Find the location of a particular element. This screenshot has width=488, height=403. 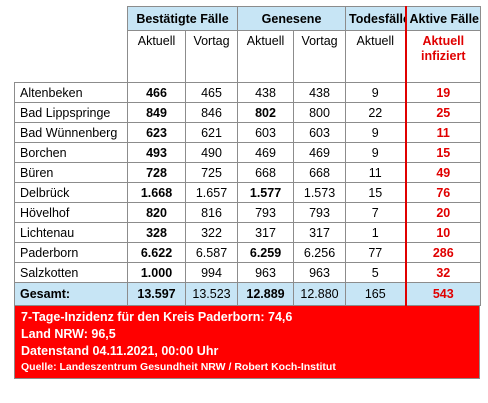

table-row: Altenbeken 466 465 438 438 9 19 is located at coordinates (248, 92).